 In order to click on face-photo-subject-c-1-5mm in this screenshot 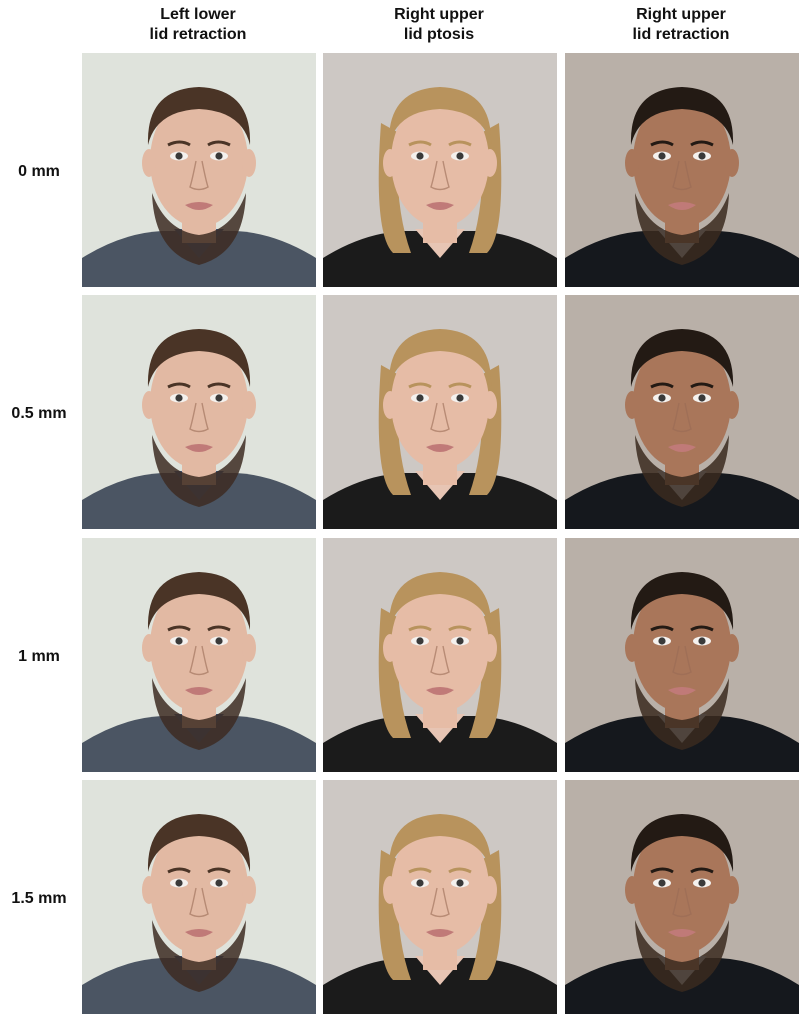, I will do `click(682, 897)`.